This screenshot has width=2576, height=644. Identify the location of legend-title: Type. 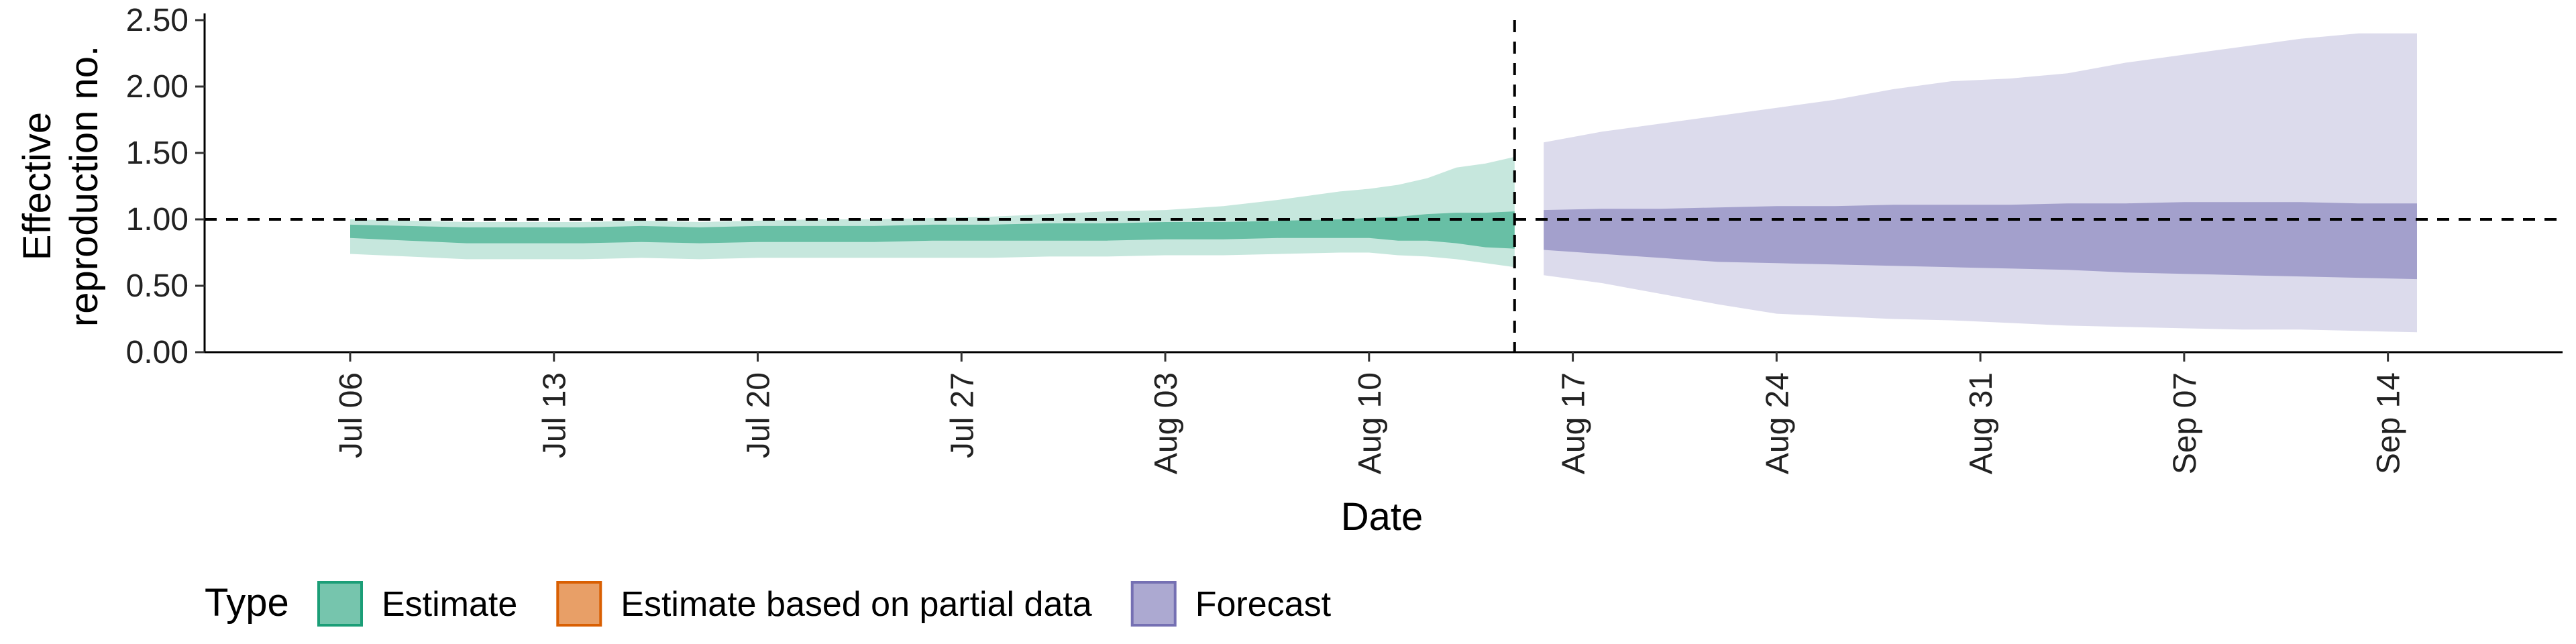
(247, 603).